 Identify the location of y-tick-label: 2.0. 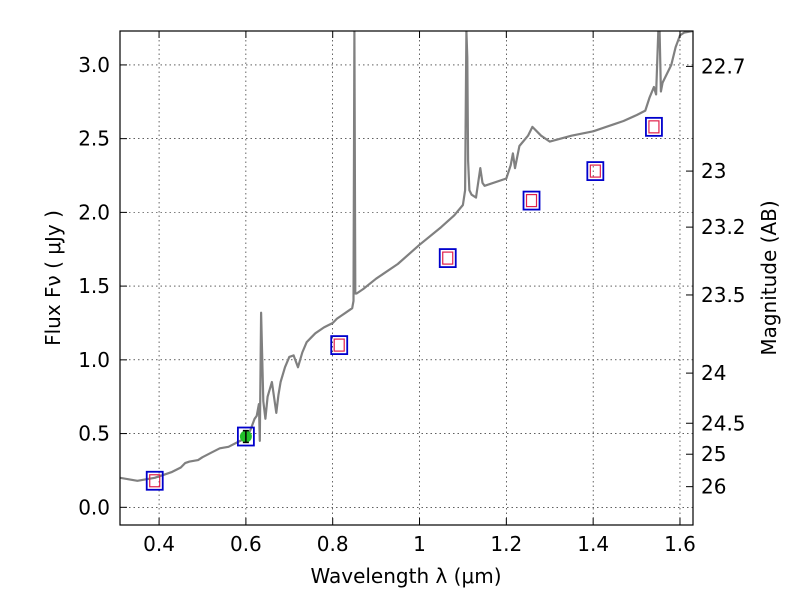
(94, 212).